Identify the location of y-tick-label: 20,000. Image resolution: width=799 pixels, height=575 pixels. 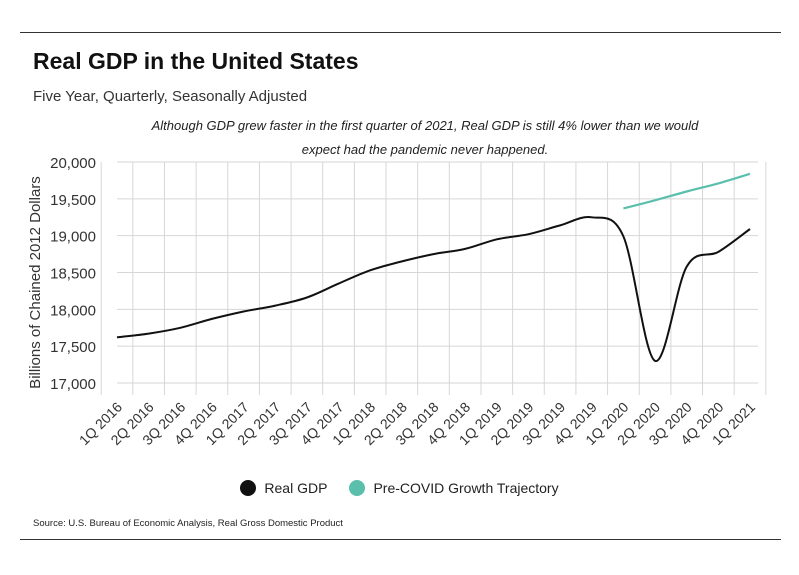
(73, 163).